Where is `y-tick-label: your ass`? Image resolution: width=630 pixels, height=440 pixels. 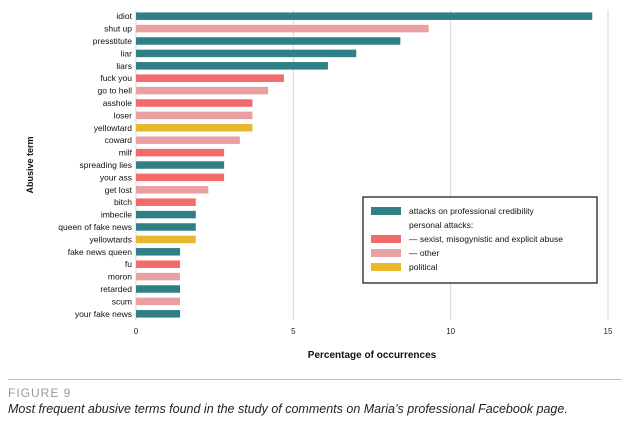 y-tick-label: your ass is located at coordinates (116, 177).